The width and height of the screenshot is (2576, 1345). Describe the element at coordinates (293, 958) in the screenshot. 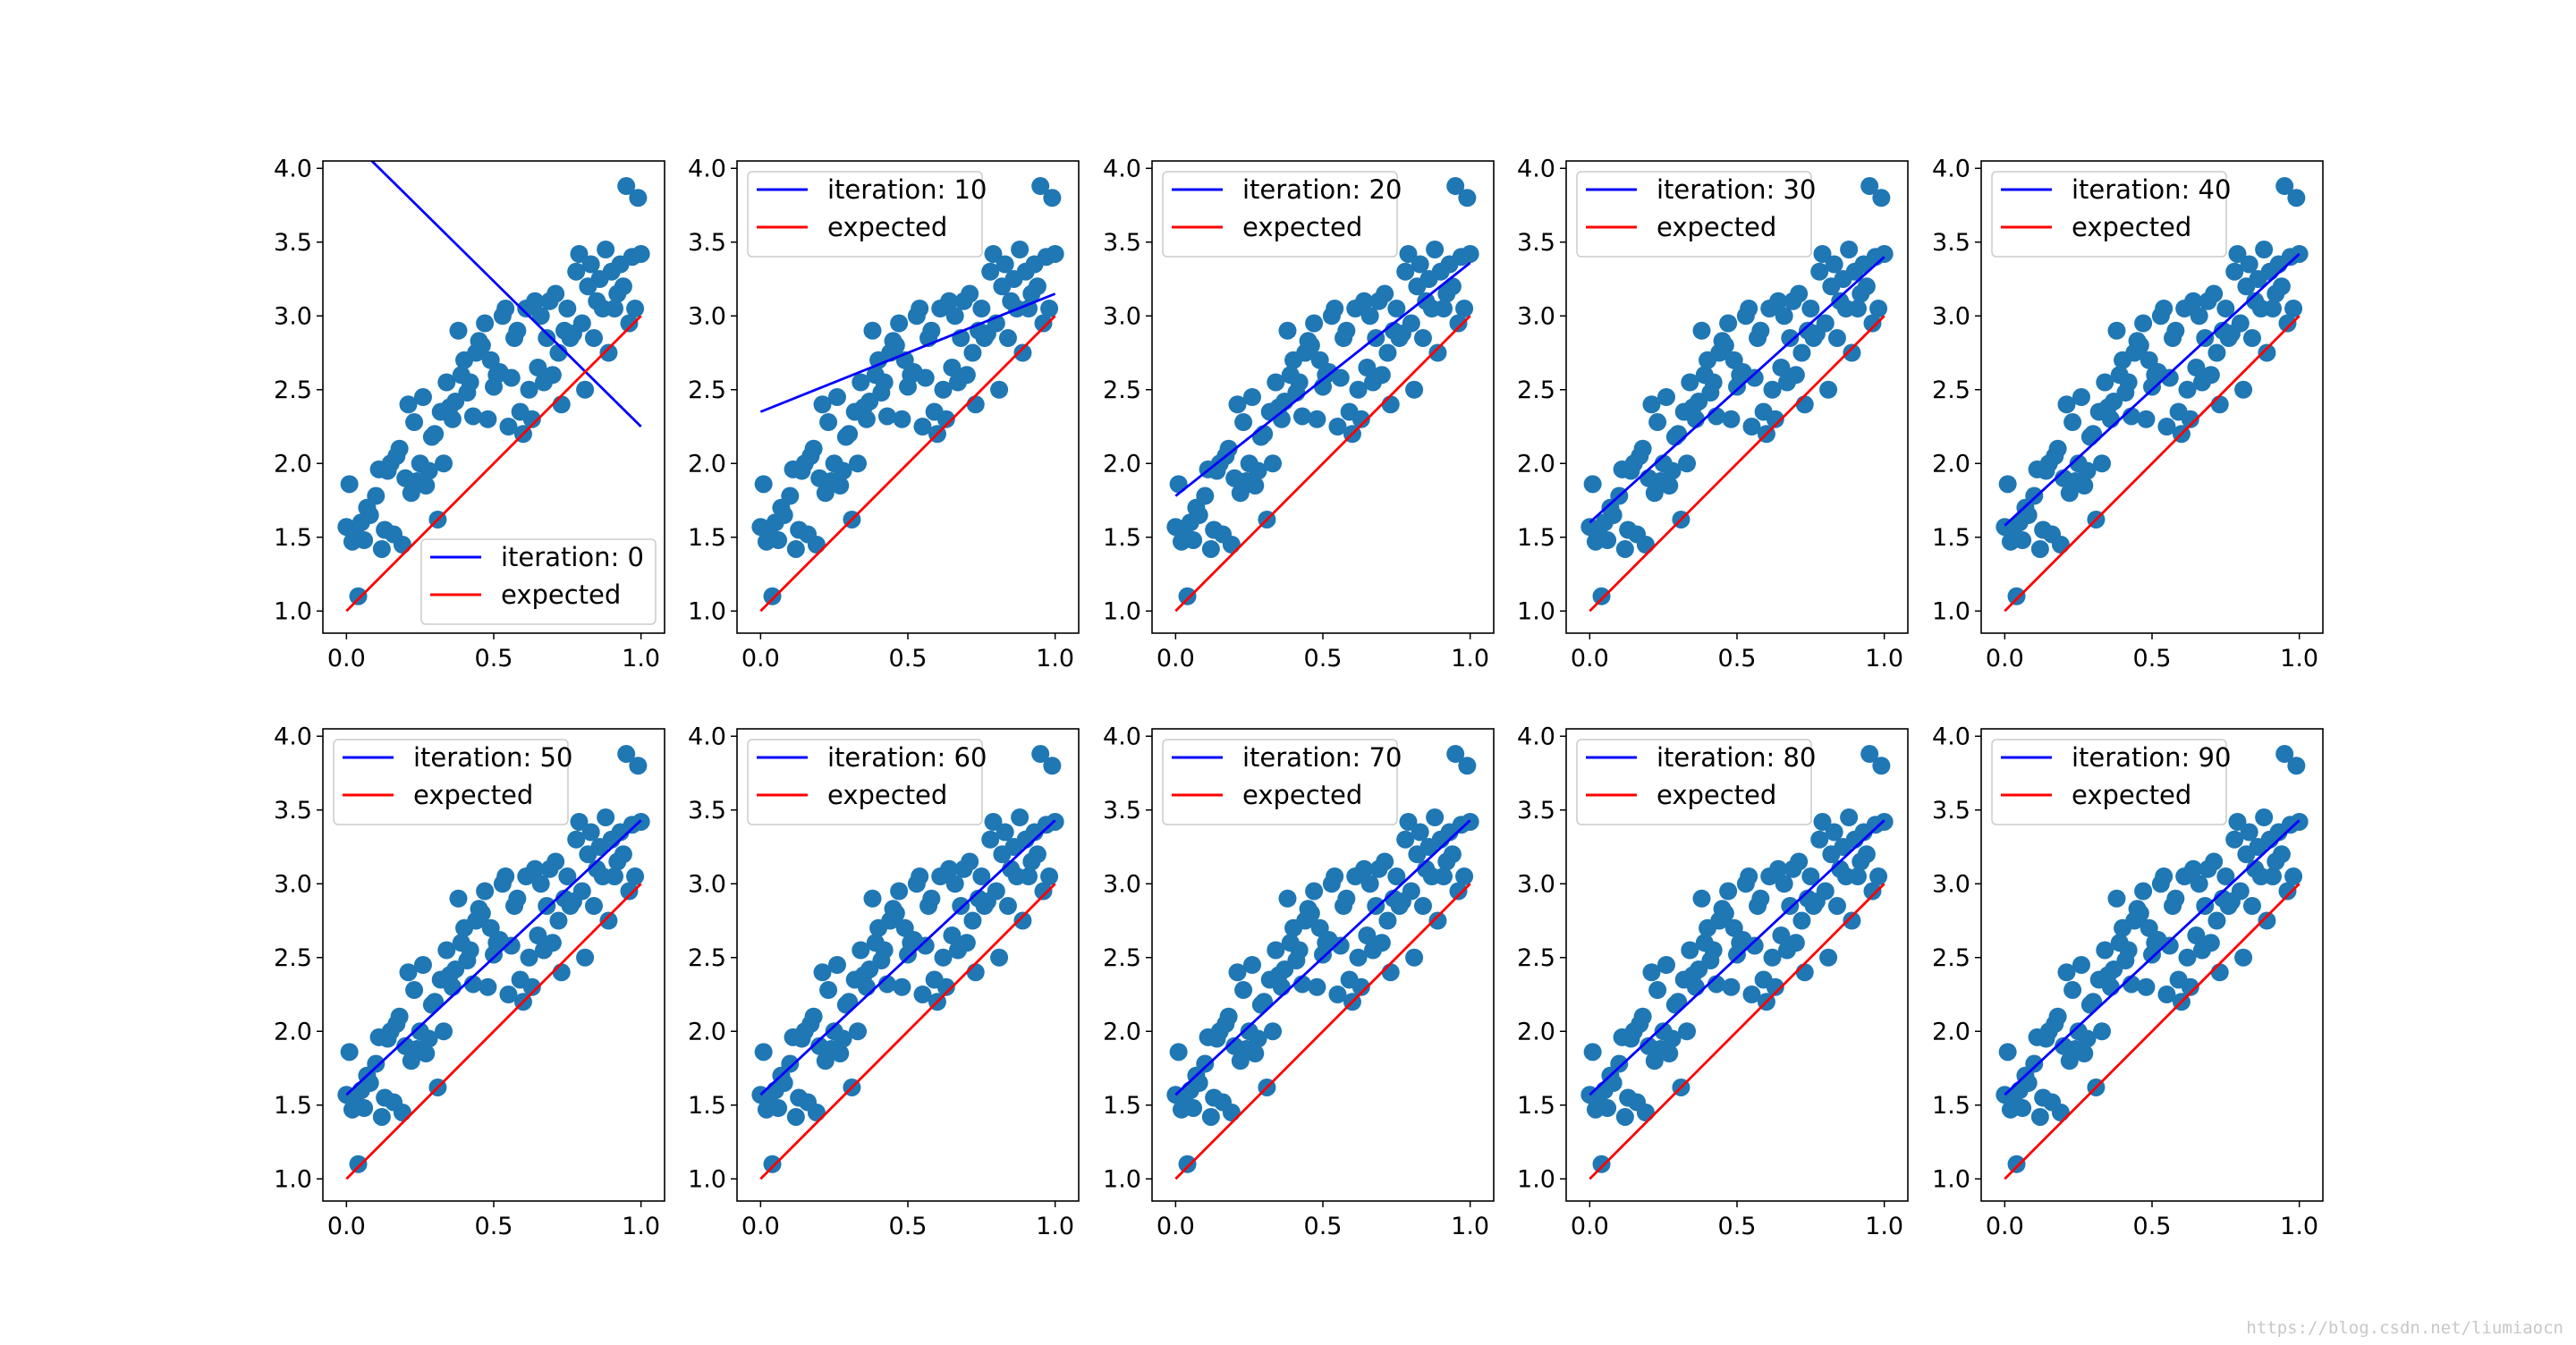

I see `y-tick-label: 2.5` at that location.